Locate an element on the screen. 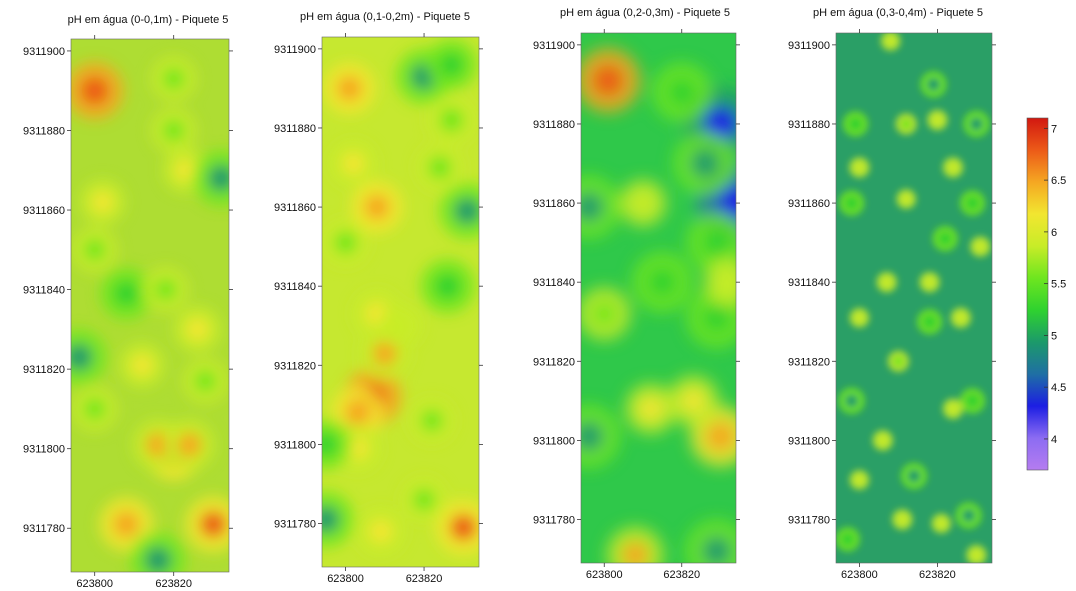 This screenshot has height=591, width=1076. colorbar-tick-label: 7 is located at coordinates (1054, 129).